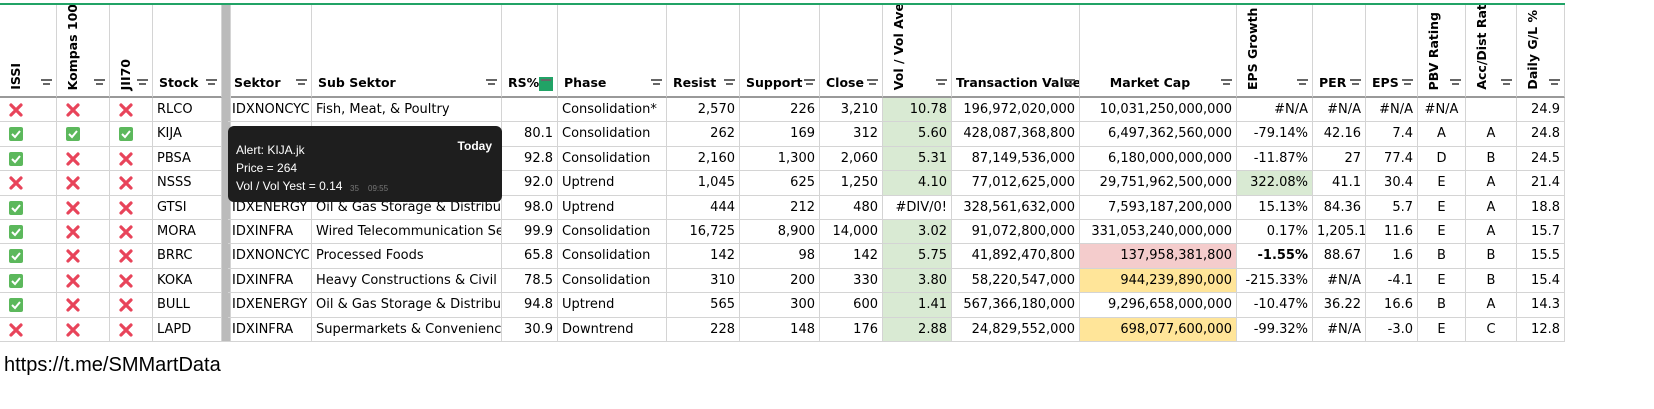 The image size is (1654, 409). I want to click on cell: 5.75, so click(917, 256).